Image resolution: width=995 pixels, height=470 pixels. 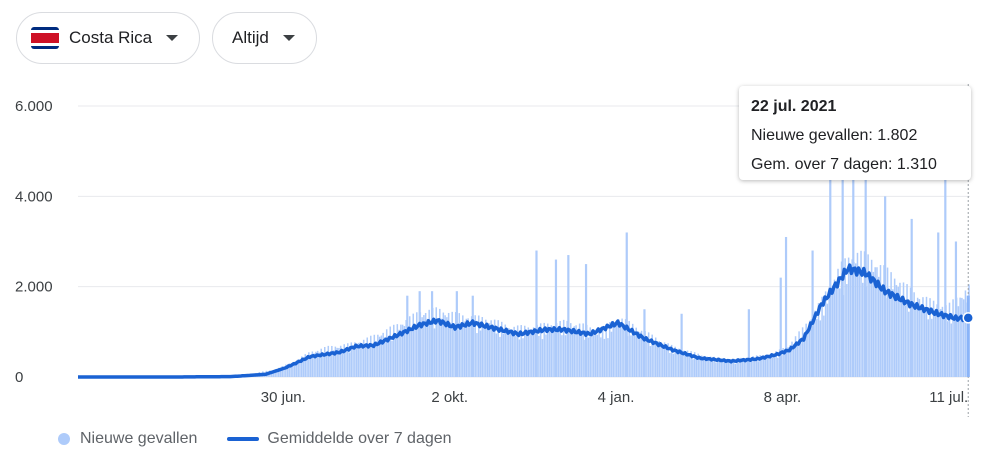 I want to click on period-selector: Altijd, so click(x=264, y=38).